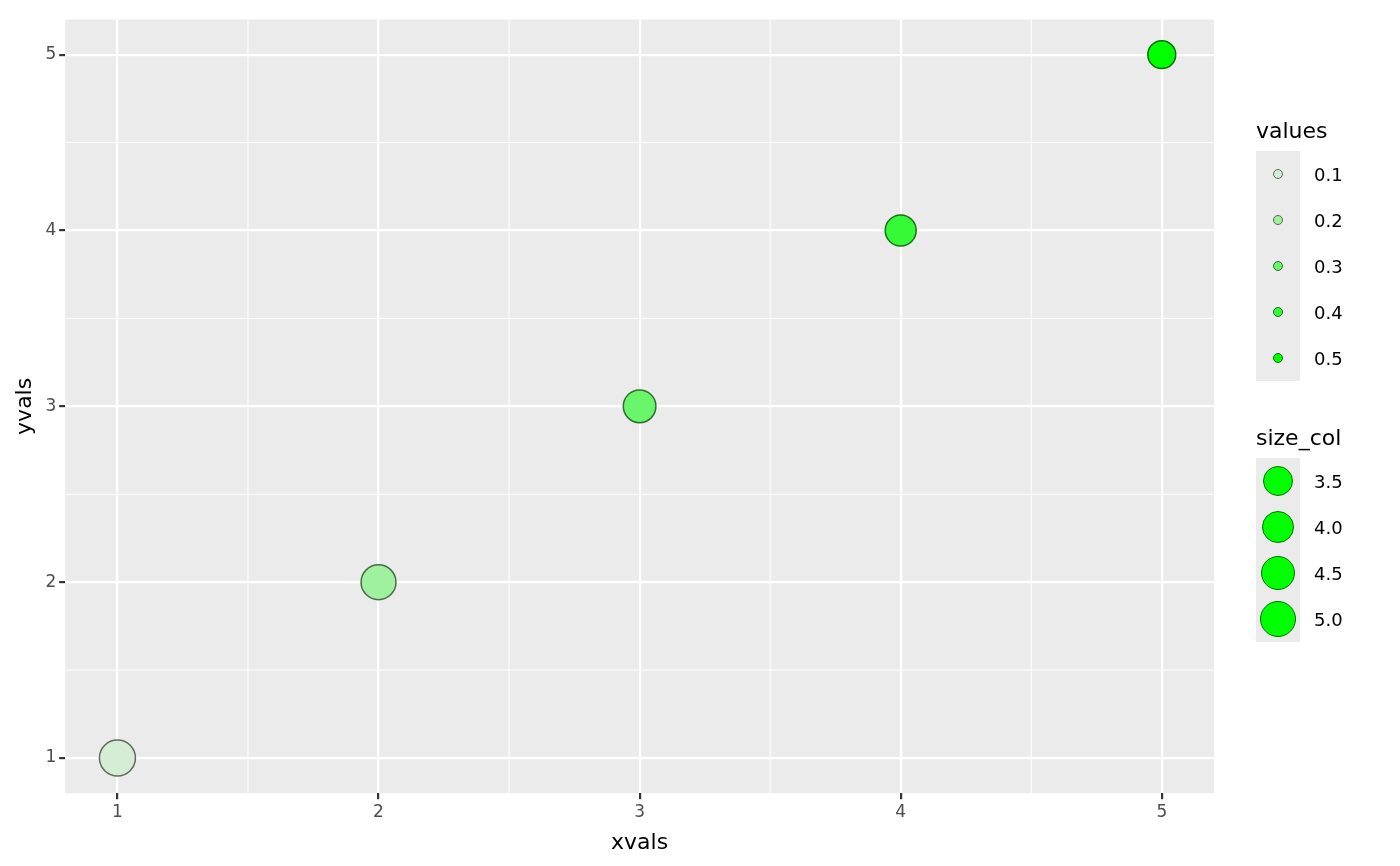 Image resolution: width=1400 pixels, height=866 pixels. Describe the element at coordinates (51, 404) in the screenshot. I see `y-tick-label: 3` at that location.